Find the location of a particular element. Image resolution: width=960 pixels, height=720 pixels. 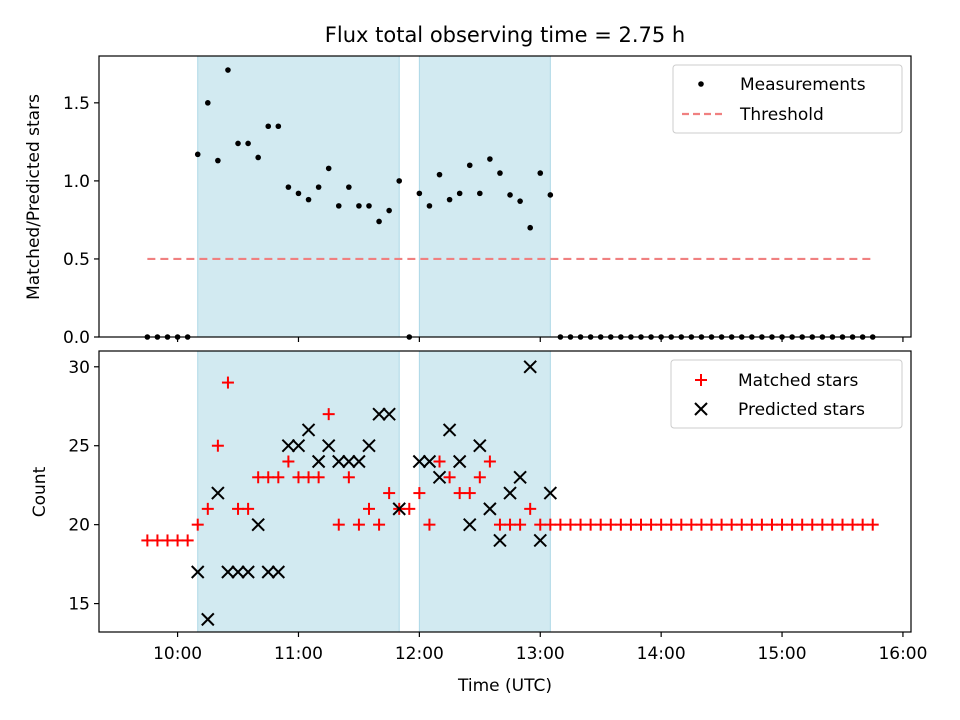

x-tick-label: 10:00 is located at coordinates (177, 654).